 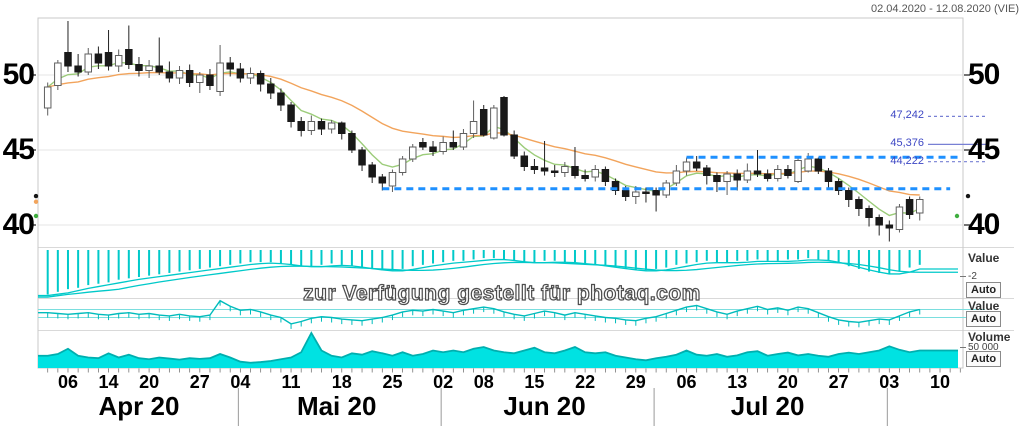 I want to click on panel1-signal-line, so click(x=498, y=279).